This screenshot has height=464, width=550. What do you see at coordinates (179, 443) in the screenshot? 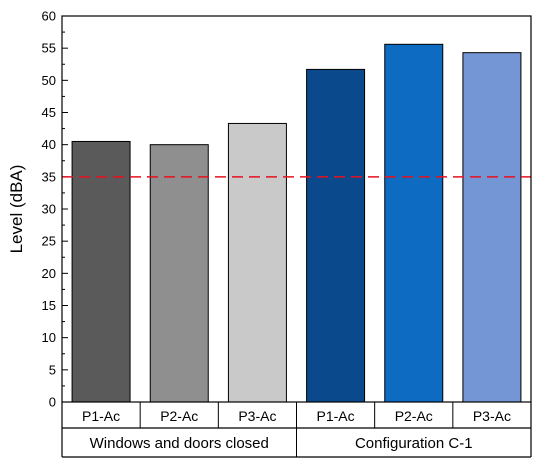
I see `group-label: Windows and doors closed` at bounding box center [179, 443].